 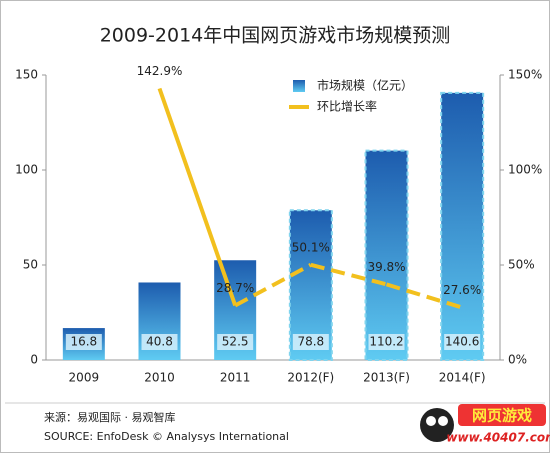 I want to click on x-tick-label: 2014(F), so click(x=462, y=378).